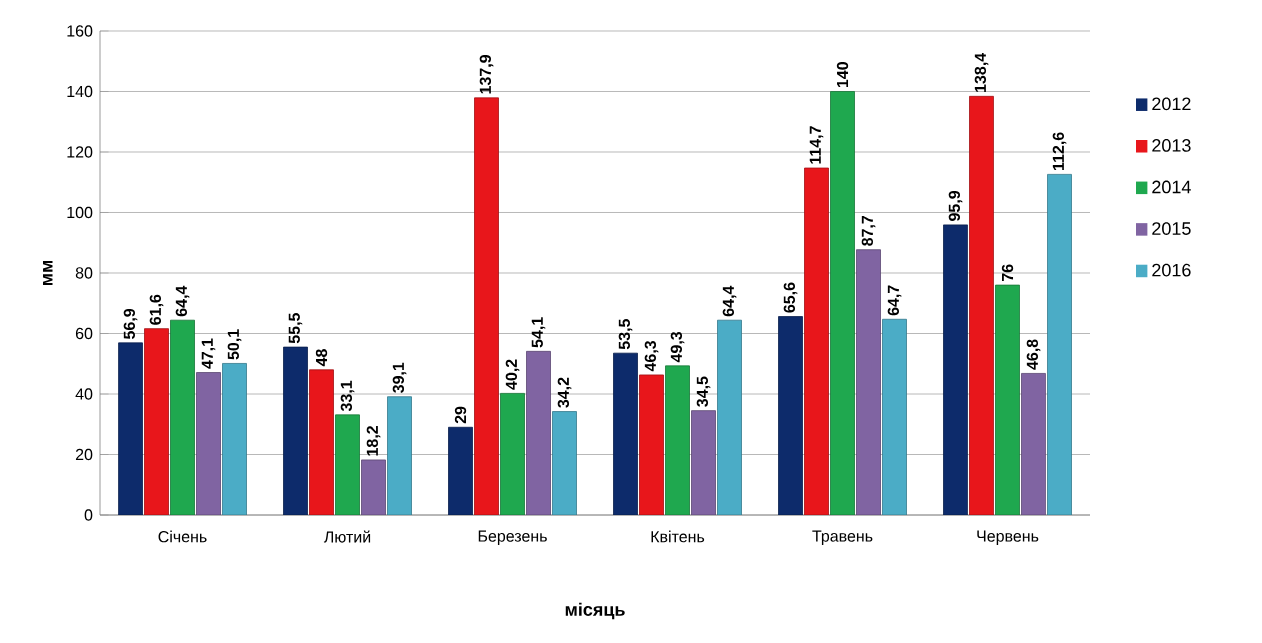 The width and height of the screenshot is (1262, 643). What do you see at coordinates (234, 344) in the screenshot?
I see `data-label: 50,1` at bounding box center [234, 344].